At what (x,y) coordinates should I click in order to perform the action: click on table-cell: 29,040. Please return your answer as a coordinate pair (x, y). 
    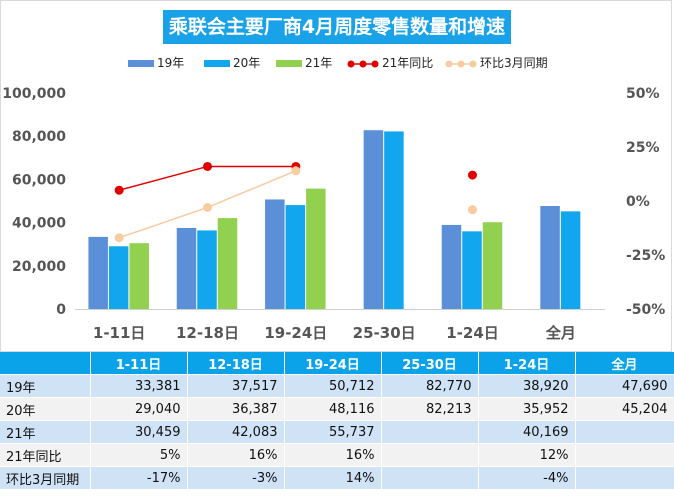
    Looking at the image, I should click on (139, 409).